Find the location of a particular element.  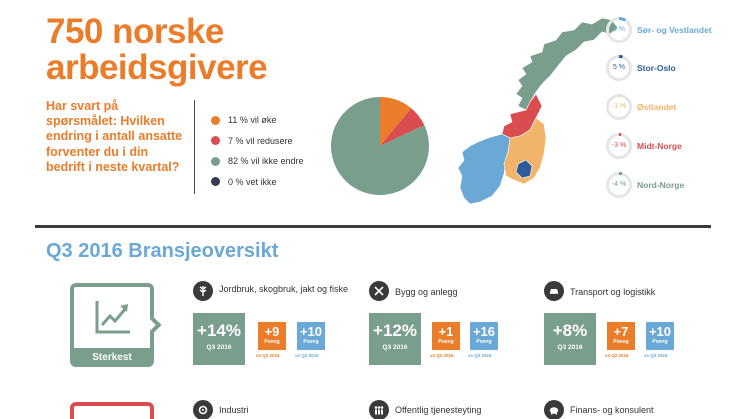

legend-label: 82 % vil ikke endre is located at coordinates (266, 161).